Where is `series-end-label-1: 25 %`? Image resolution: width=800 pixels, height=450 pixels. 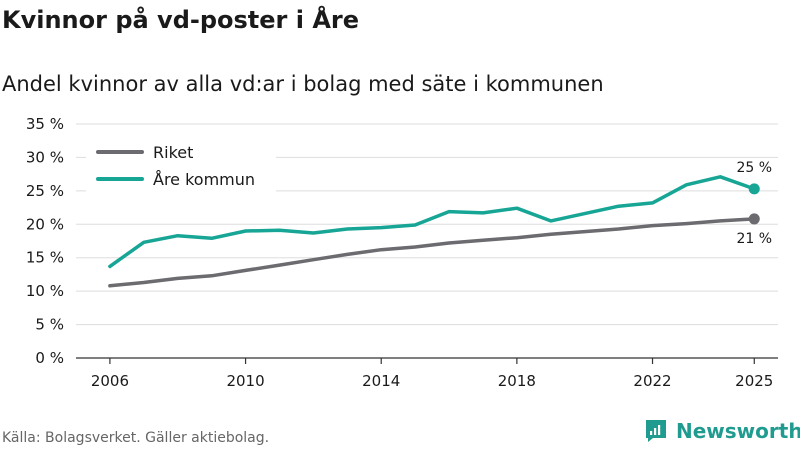 series-end-label-1: 25 % is located at coordinates (754, 168).